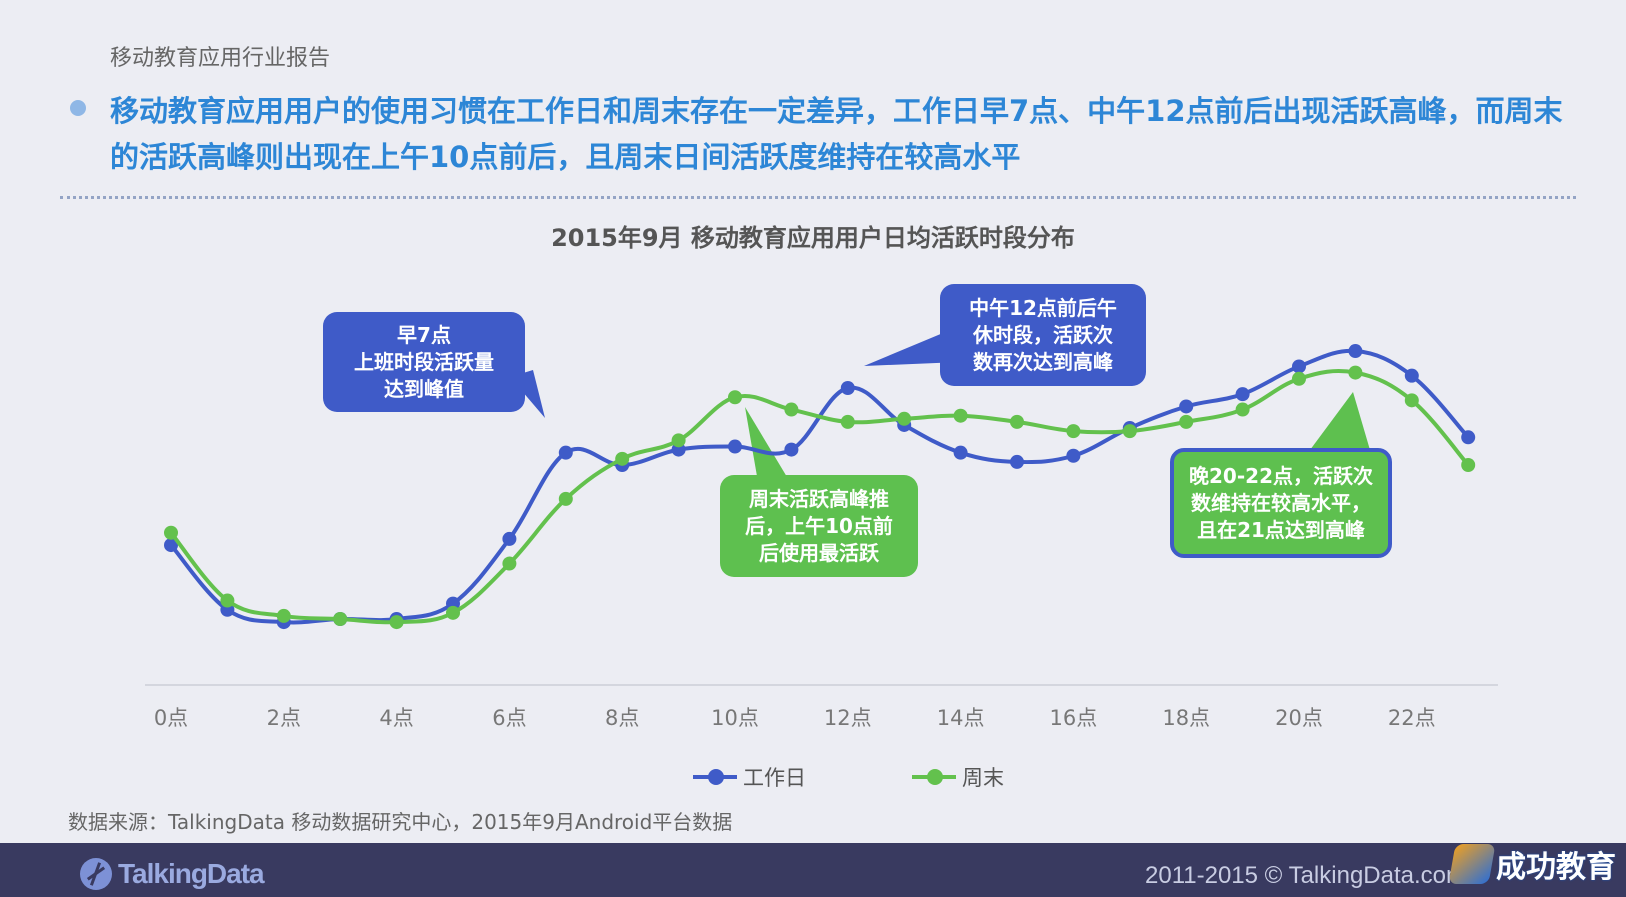  What do you see at coordinates (396, 718) in the screenshot?
I see `x-tick-label-4: 4点` at bounding box center [396, 718].